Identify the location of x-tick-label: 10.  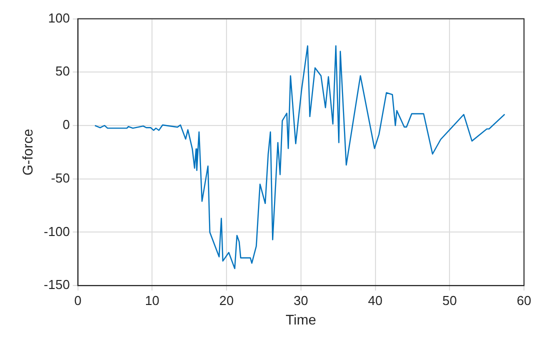
(152, 300).